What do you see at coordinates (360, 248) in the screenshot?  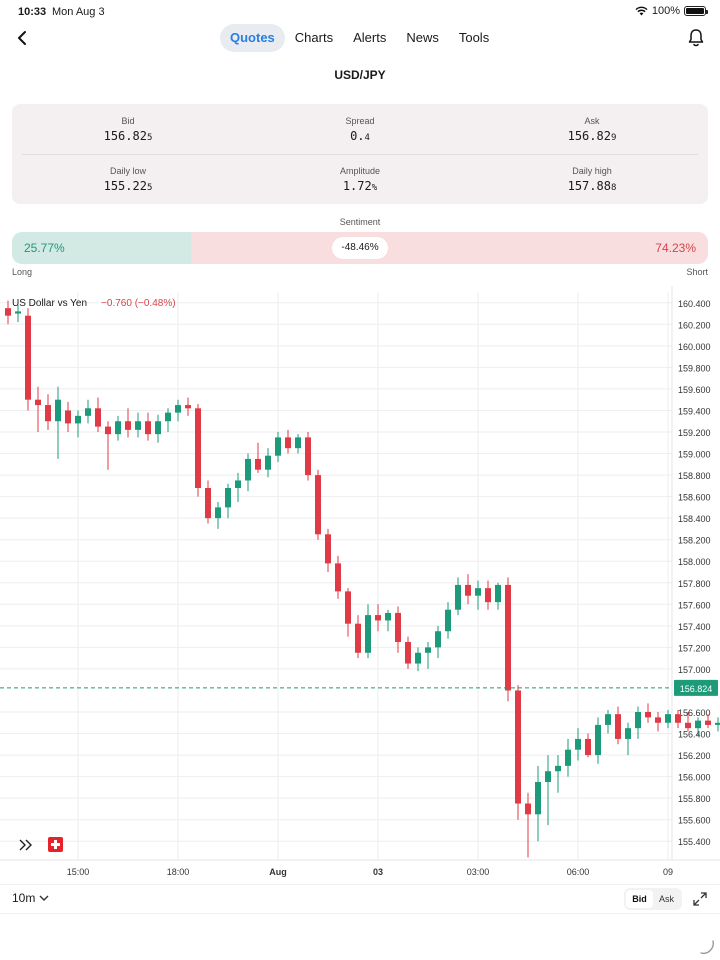 I see `sentiment-net-badge: -48.46%` at bounding box center [360, 248].